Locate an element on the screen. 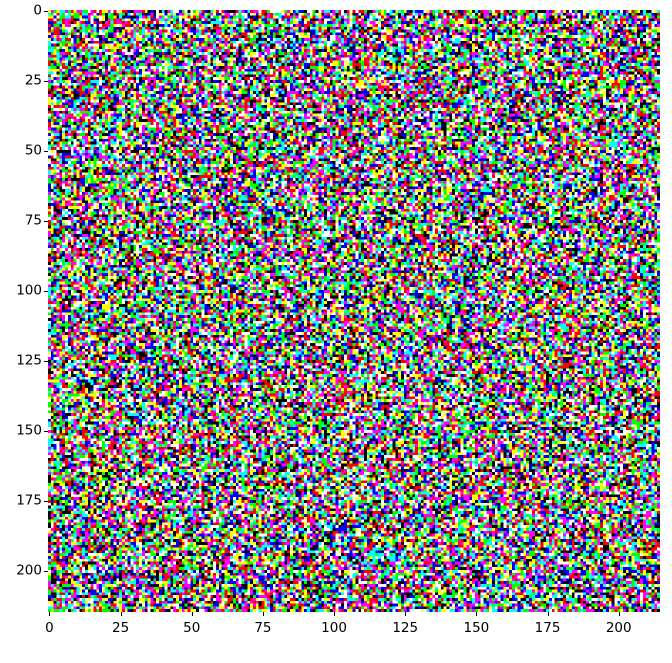 This screenshot has height=663, width=672. y-tick-label: 200 is located at coordinates (29, 570).